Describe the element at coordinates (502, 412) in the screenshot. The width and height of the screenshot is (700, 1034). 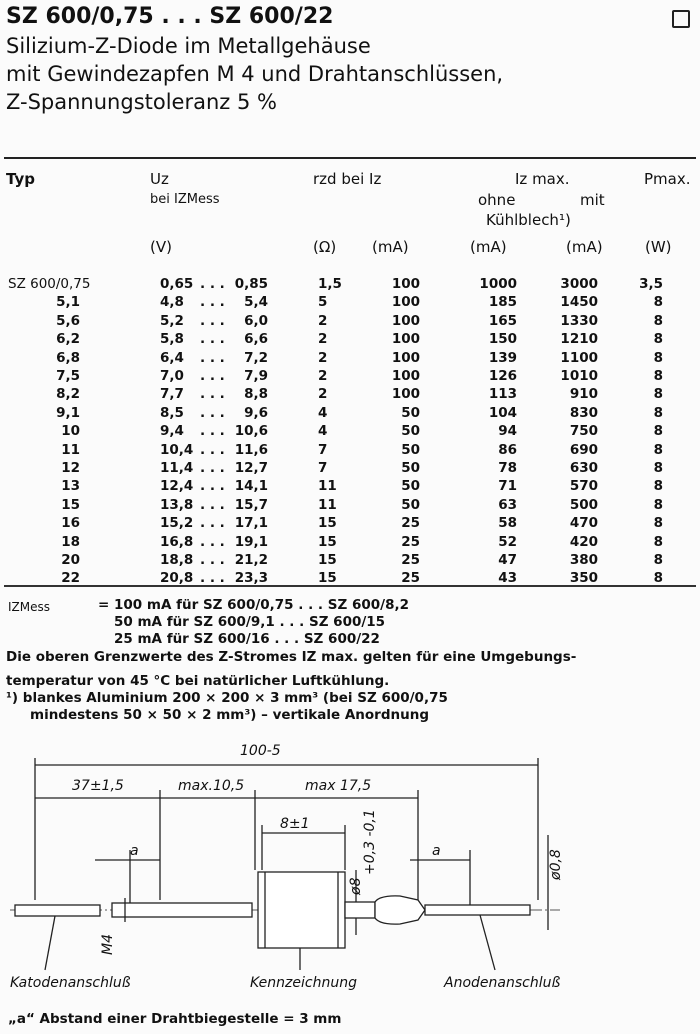
I see `iz-max-ohne-cell: 104` at that location.